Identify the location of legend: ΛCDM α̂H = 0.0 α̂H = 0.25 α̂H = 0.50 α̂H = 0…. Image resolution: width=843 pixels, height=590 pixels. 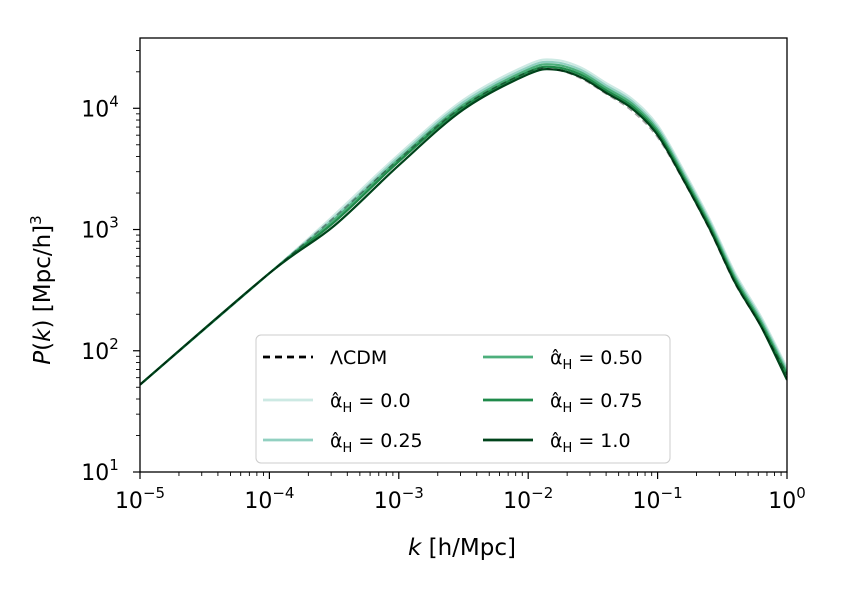
(463, 399).